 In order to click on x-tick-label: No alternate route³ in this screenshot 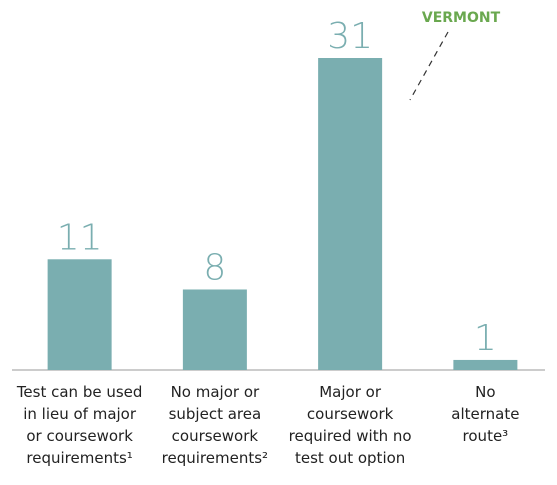, I will do `click(485, 414)`.